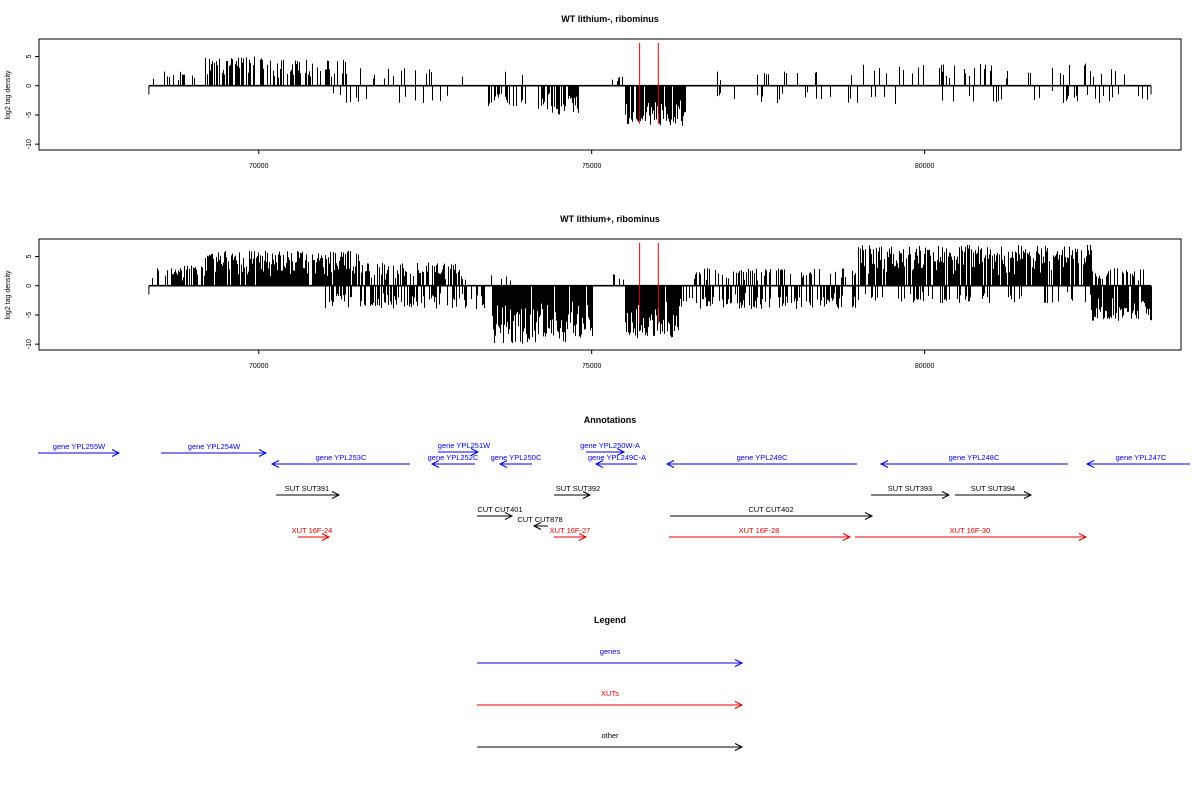  Describe the element at coordinates (1141, 457) in the screenshot. I see `feature-label: gene YPL247C` at that location.